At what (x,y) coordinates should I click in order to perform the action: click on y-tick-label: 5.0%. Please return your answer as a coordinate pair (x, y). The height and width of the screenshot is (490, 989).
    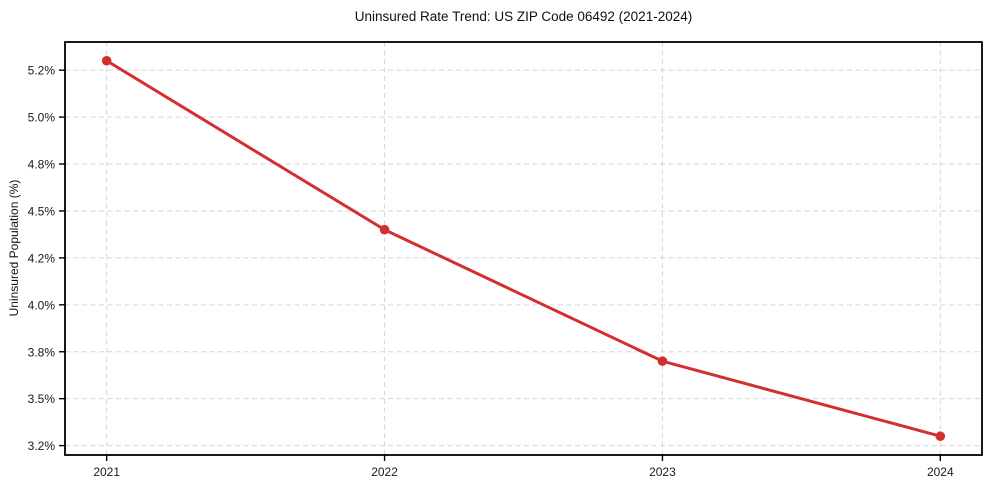
    Looking at the image, I should click on (42, 118).